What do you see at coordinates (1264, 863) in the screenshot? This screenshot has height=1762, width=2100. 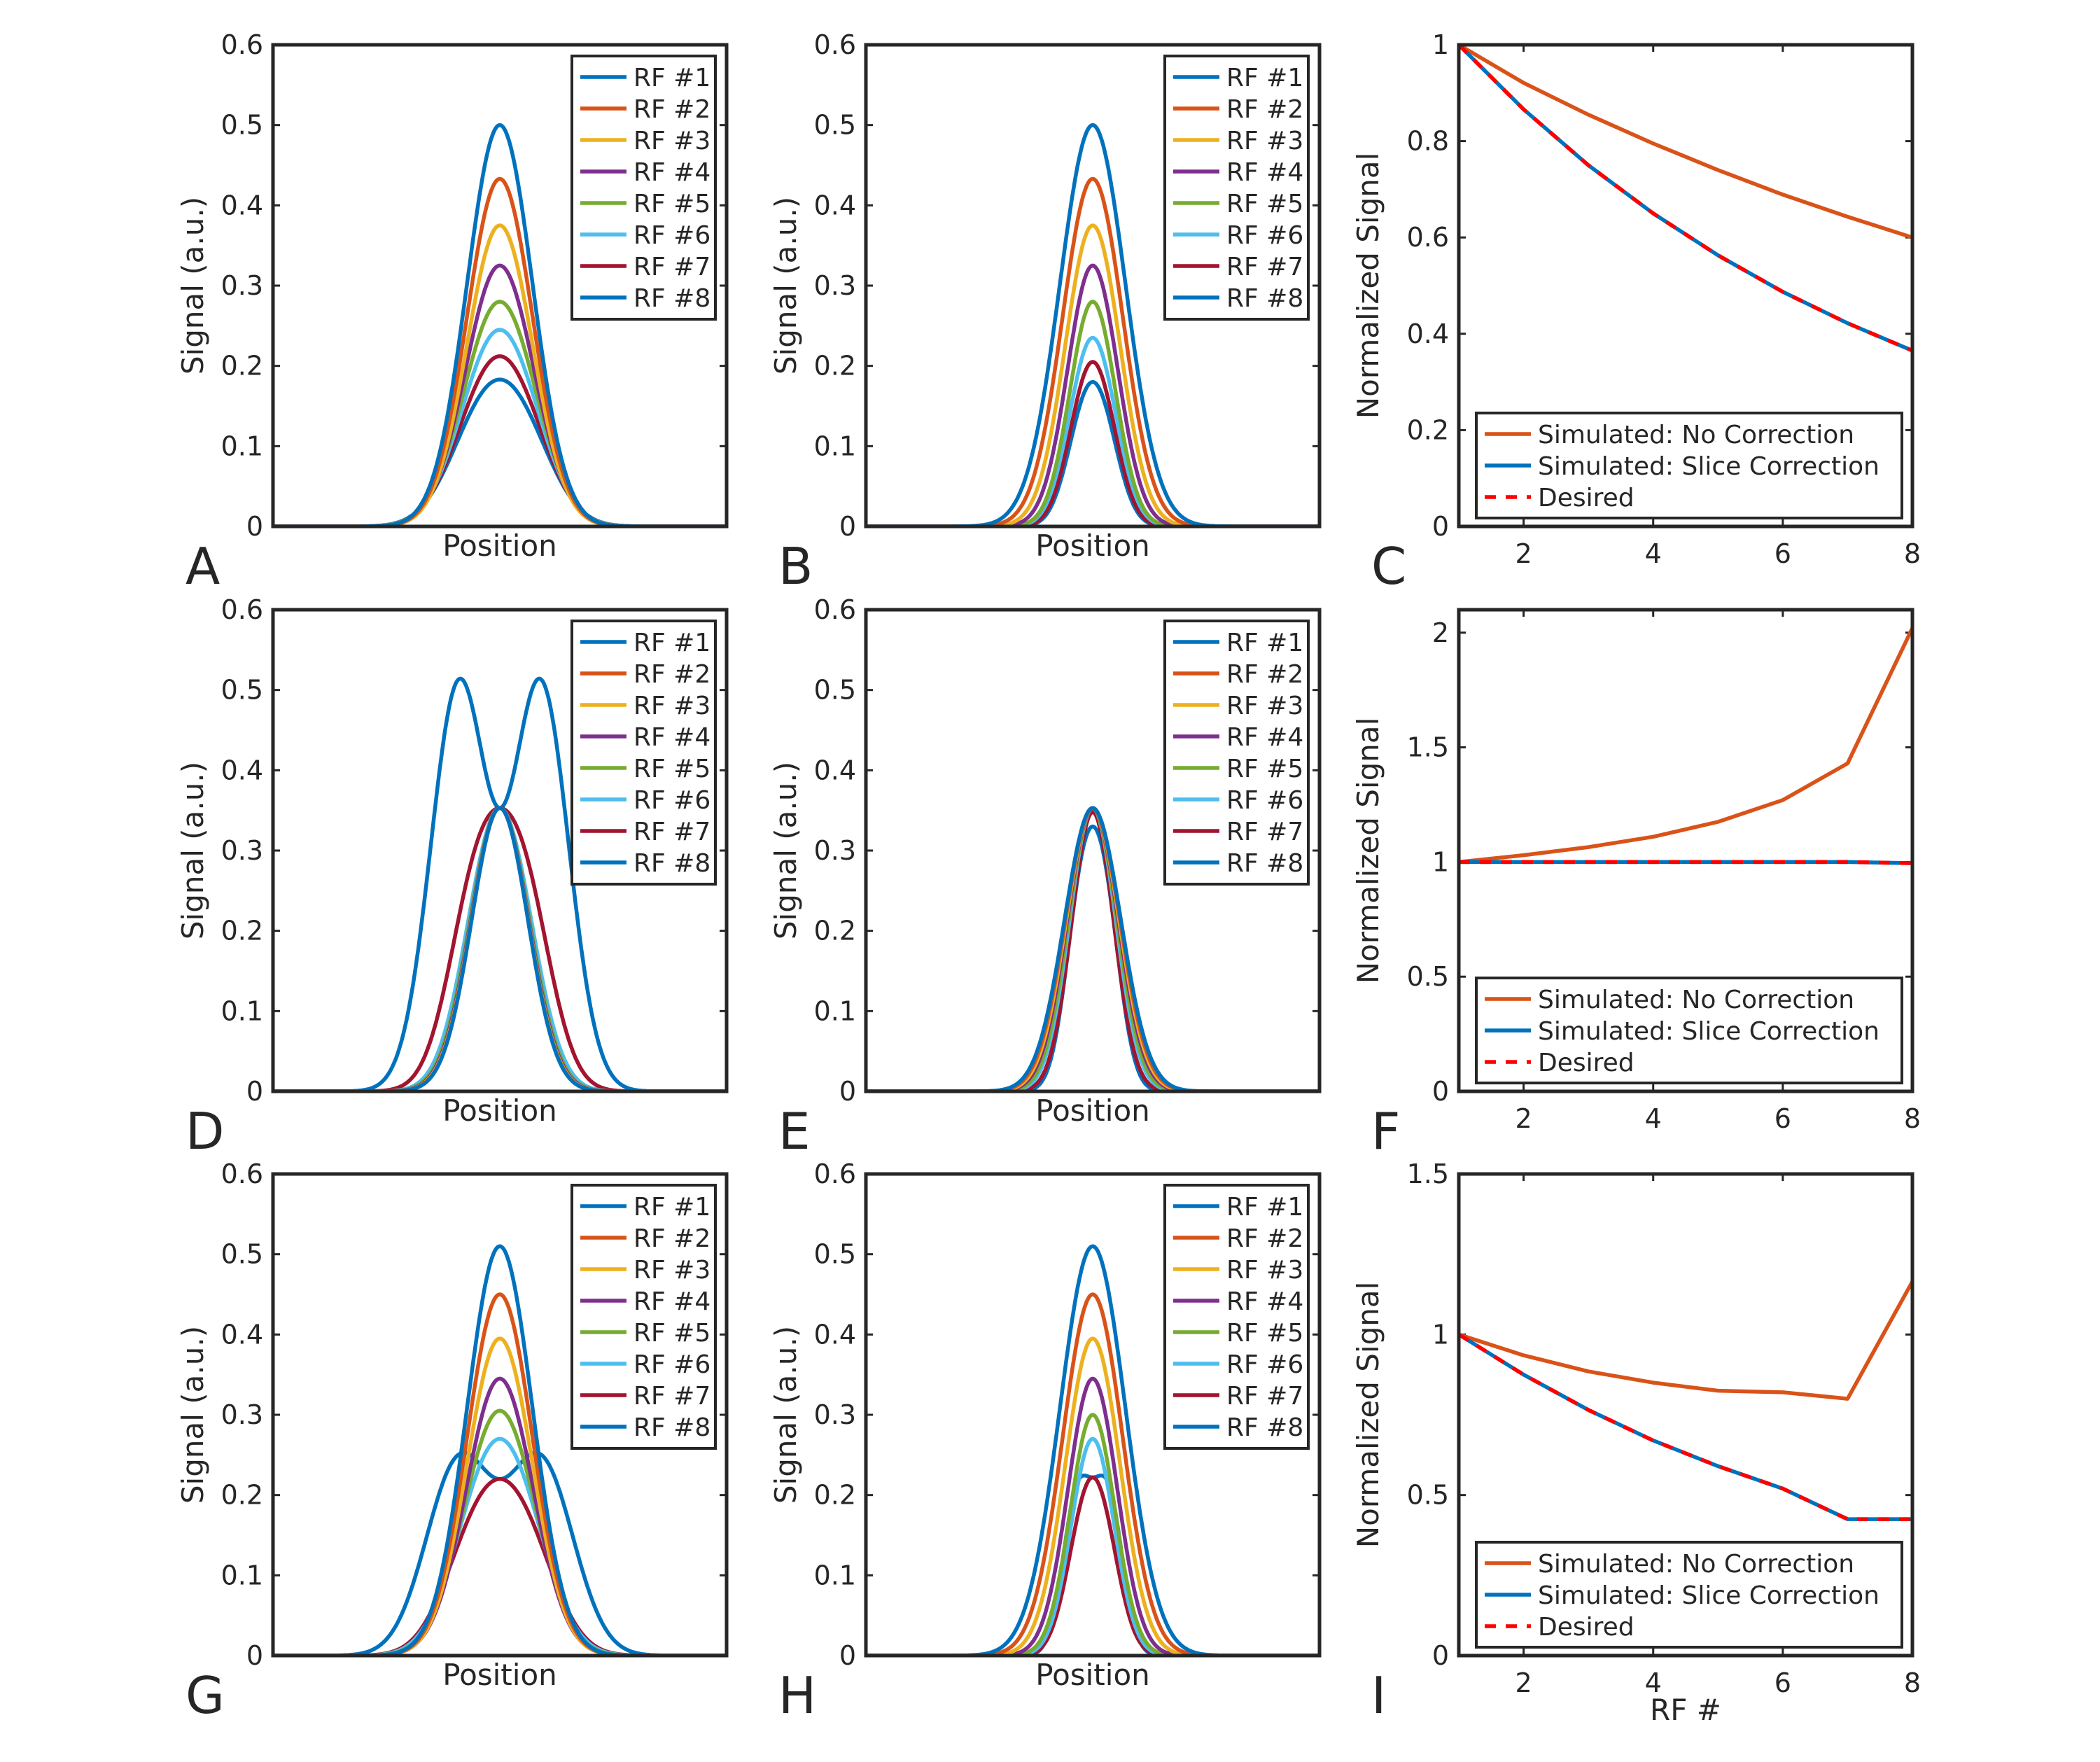 I see `legend-label: RF #8` at bounding box center [1264, 863].